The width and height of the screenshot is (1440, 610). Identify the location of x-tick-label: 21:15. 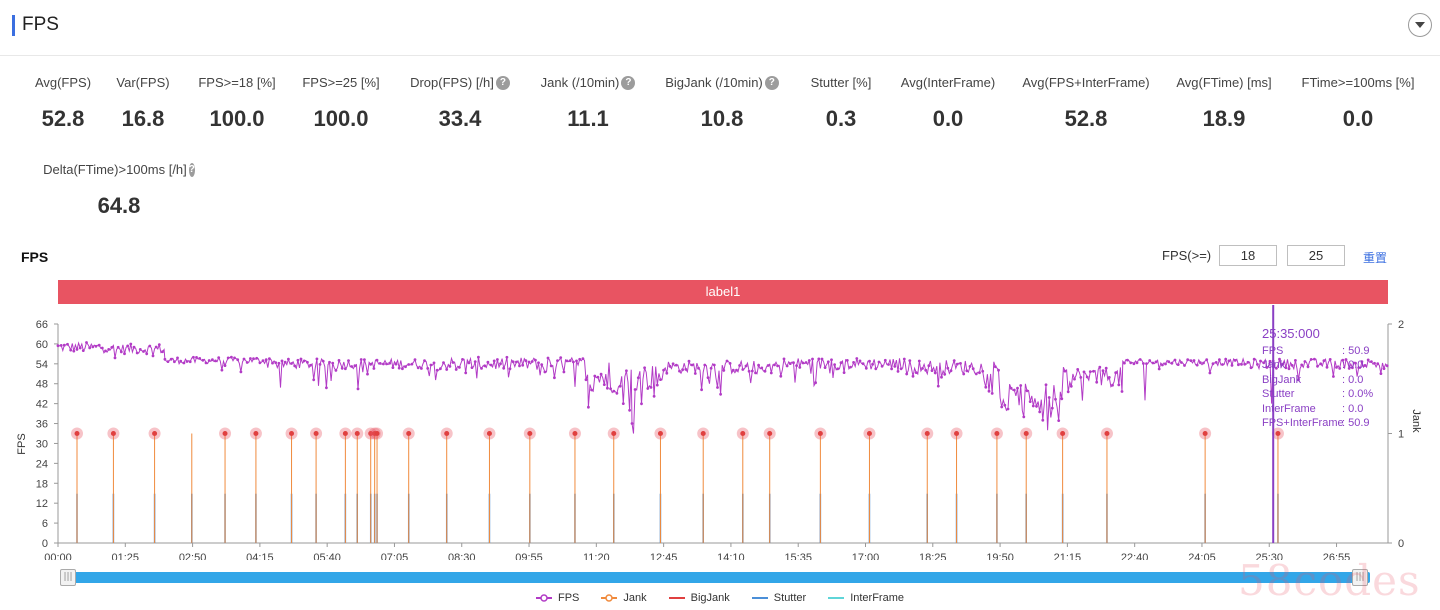
(1068, 556).